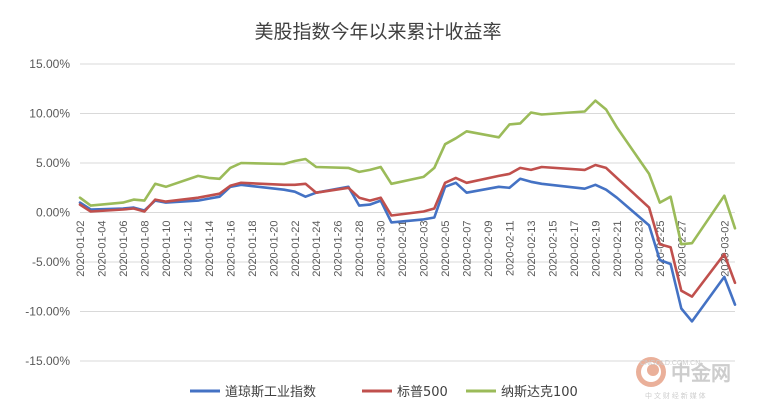 This screenshot has width=757, height=416. Describe the element at coordinates (53, 213) in the screenshot. I see `y-tick-label: 0.00%` at that location.